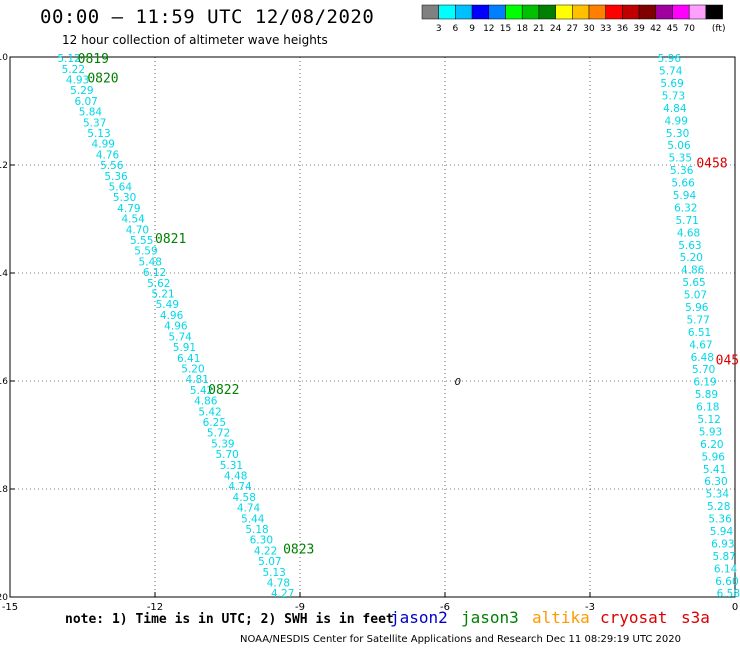 The image size is (740, 650). What do you see at coordinates (726, 569) in the screenshot?
I see `wave-height-value: 6.14` at bounding box center [726, 569].